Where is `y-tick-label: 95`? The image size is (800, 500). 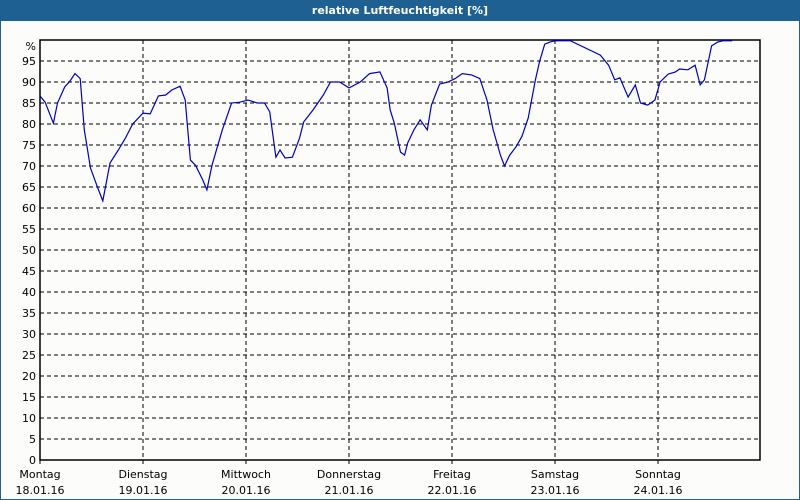
y-tick-label: 95 is located at coordinates (29, 61).